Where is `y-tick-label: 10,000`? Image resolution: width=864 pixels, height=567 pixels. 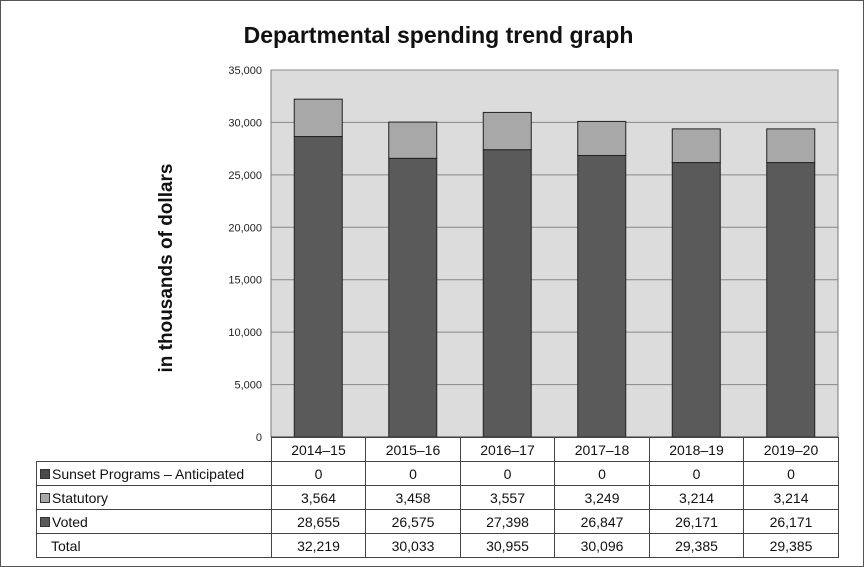 y-tick-label: 10,000 is located at coordinates (245, 333).